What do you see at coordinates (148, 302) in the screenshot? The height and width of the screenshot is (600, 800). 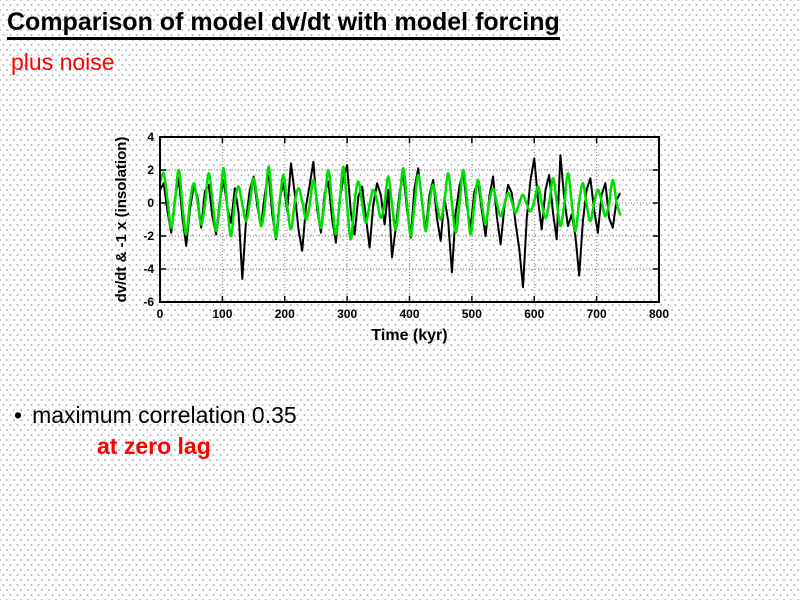 I see `y-tick-label: -6` at bounding box center [148, 302].